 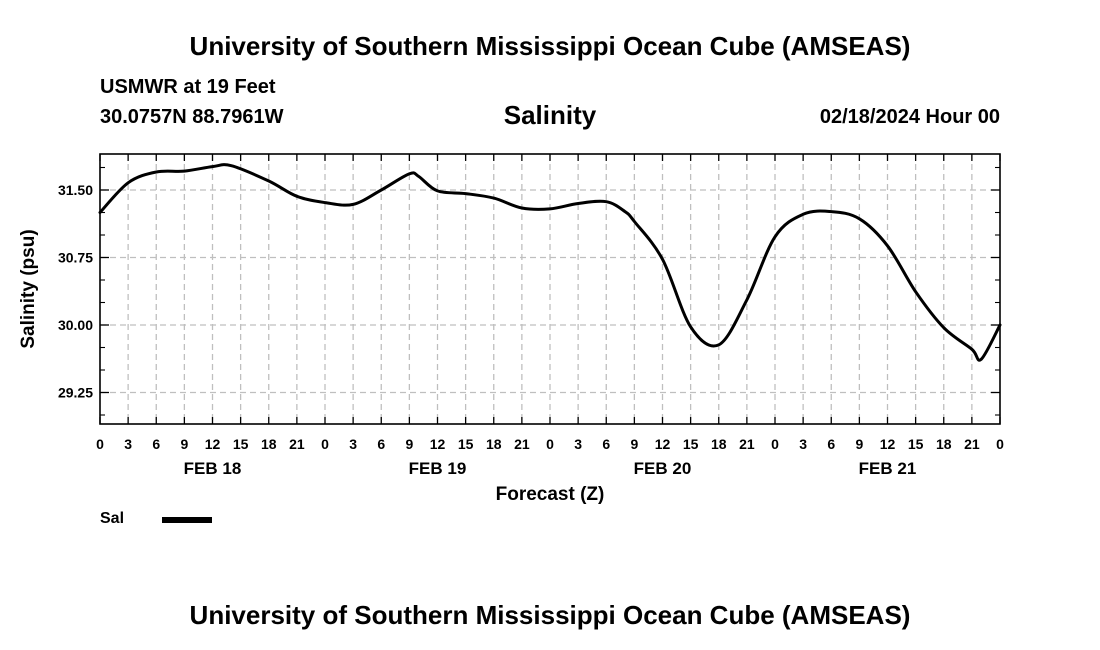 I want to click on x-axis-date-labels: FEB 18 FEB 19 FEB 20 FEB 21, so click(x=550, y=468).